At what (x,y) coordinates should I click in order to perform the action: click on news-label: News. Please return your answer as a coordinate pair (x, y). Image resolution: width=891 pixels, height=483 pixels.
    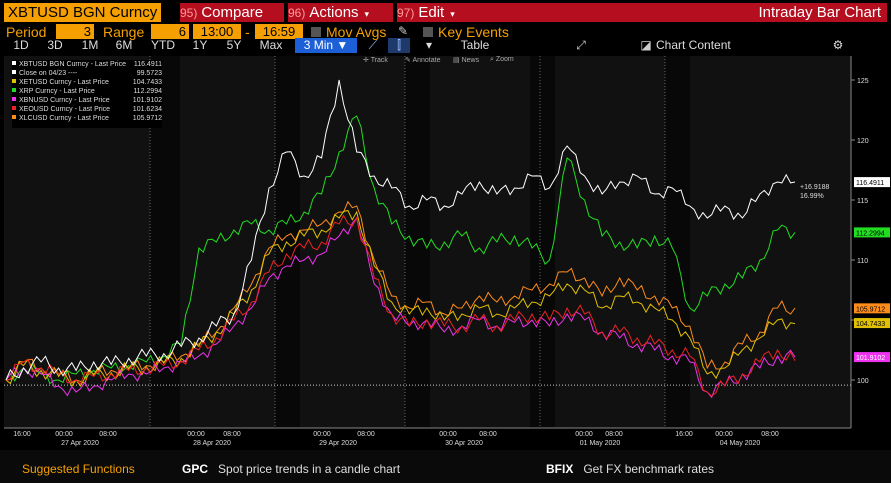
    Looking at the image, I should click on (470, 60).